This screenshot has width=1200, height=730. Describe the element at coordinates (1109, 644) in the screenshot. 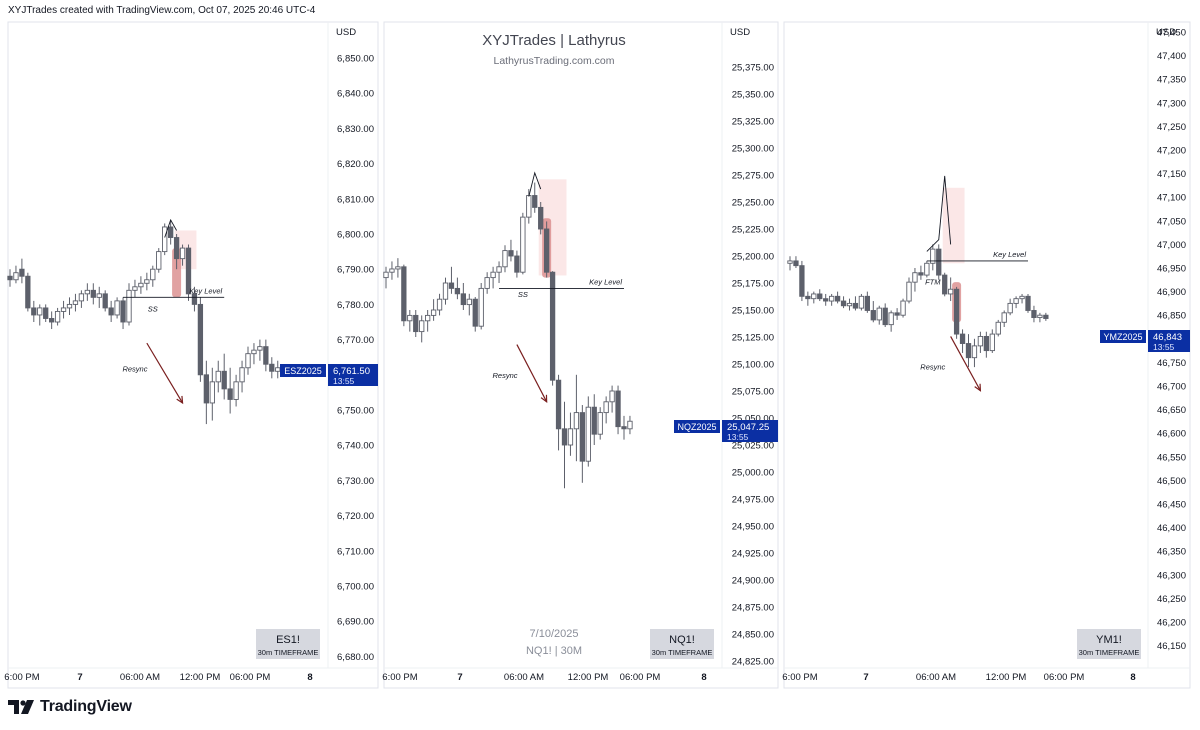

I see `symbol-box-bg` at that location.